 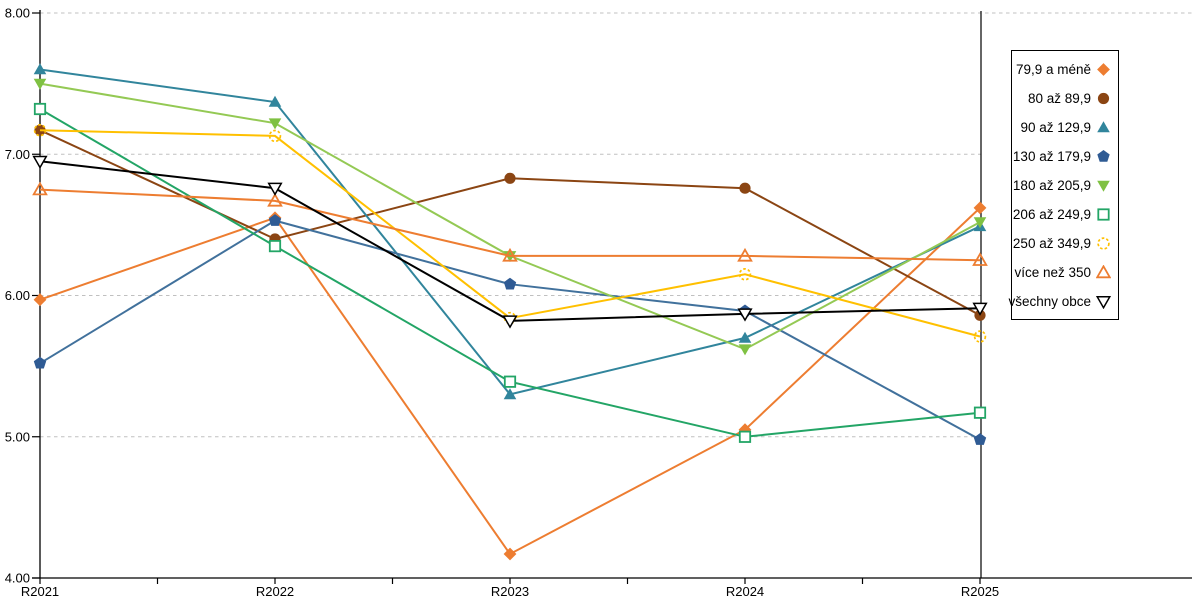 I want to click on legend-item: více než 350, so click(x=1062, y=272).